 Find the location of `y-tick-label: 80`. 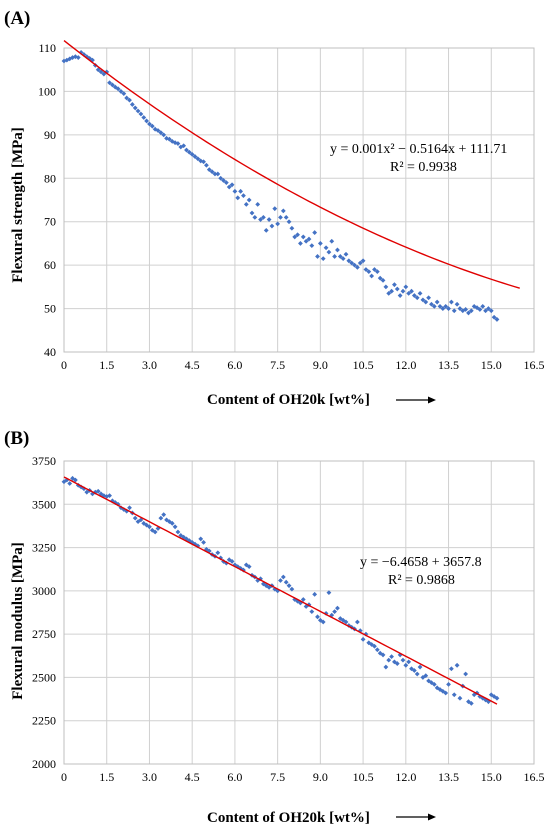

y-tick-label: 80 is located at coordinates (50, 178).